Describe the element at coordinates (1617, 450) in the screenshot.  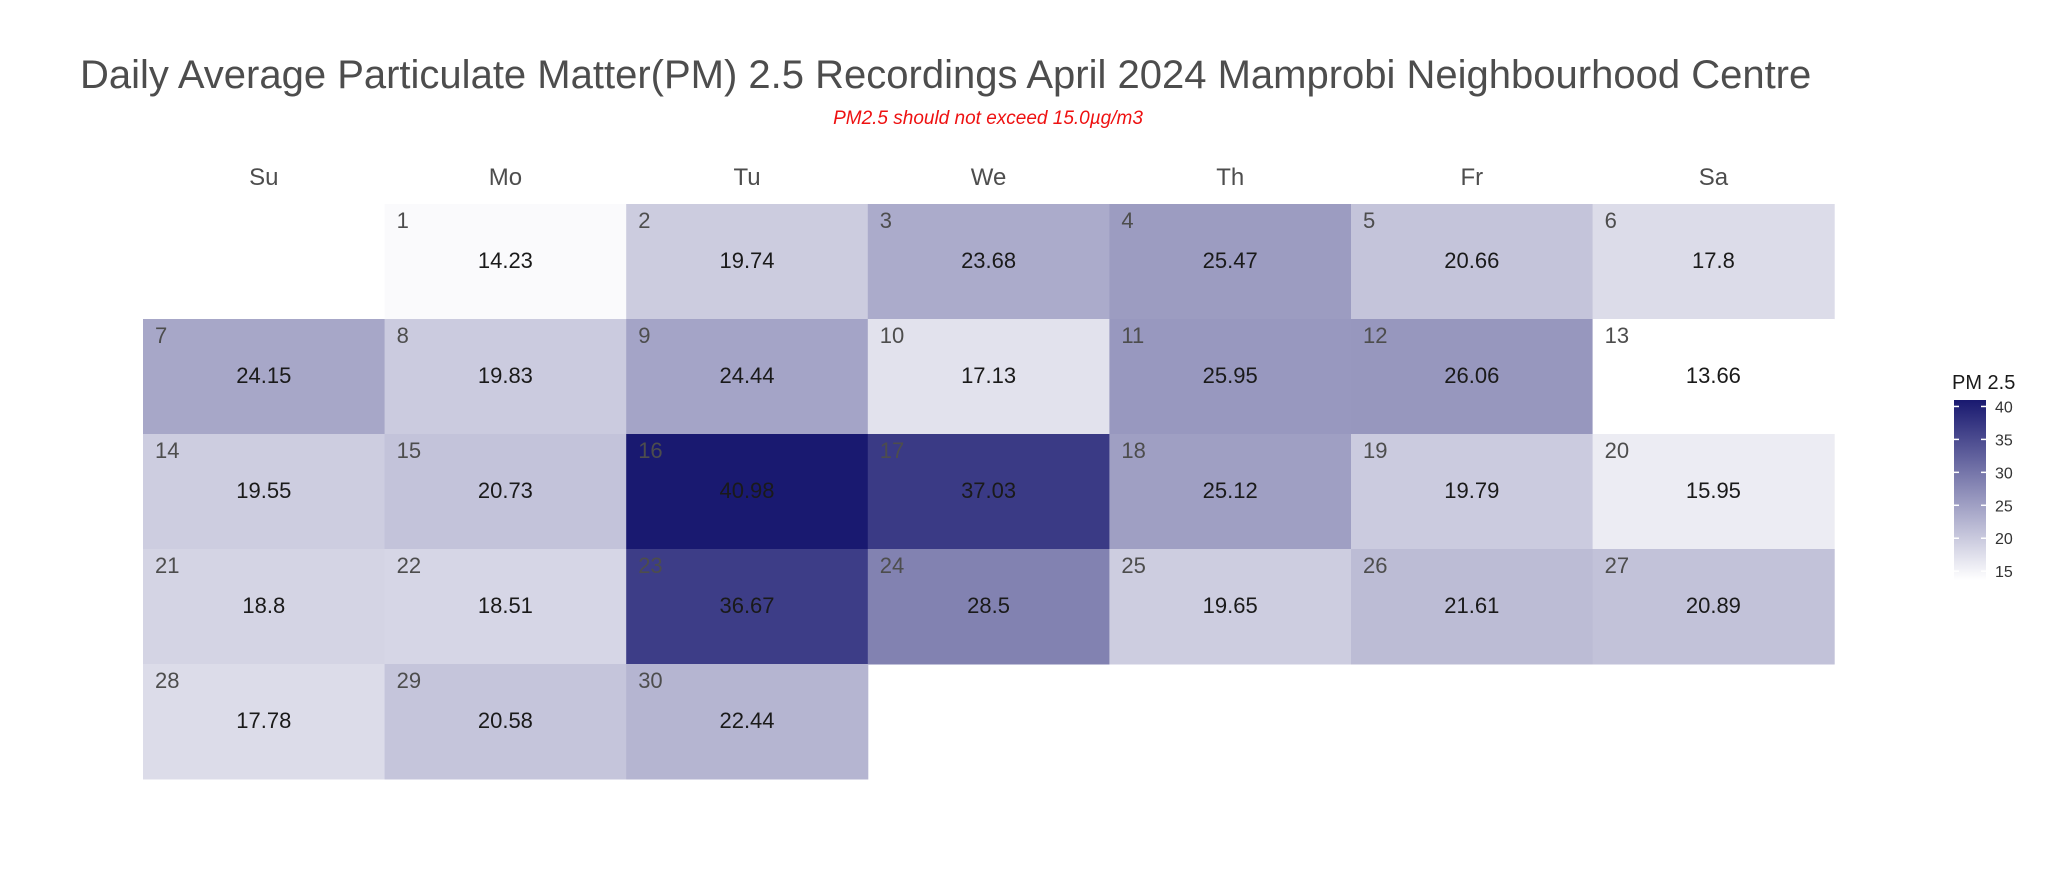
I see `day-number-20: 20` at that location.